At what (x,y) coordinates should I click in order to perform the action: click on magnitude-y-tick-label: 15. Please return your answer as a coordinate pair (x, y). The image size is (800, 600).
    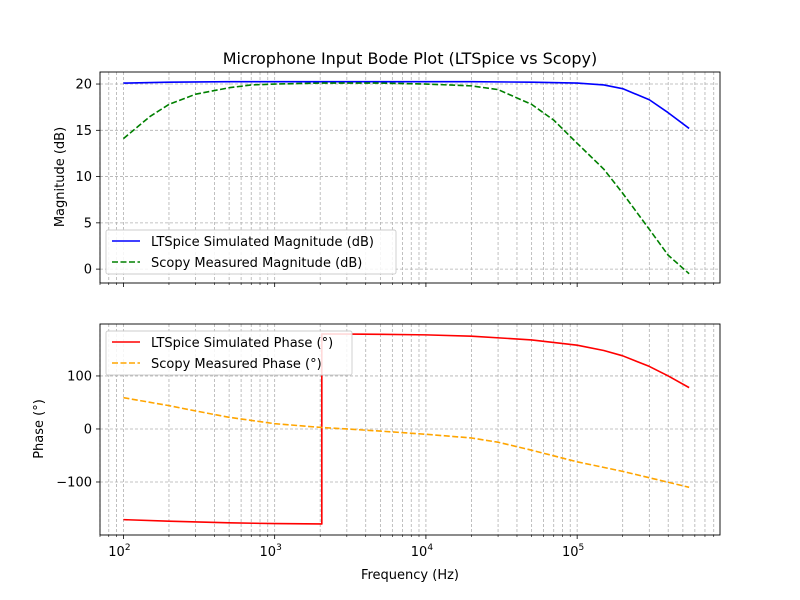
    Looking at the image, I should click on (83, 131).